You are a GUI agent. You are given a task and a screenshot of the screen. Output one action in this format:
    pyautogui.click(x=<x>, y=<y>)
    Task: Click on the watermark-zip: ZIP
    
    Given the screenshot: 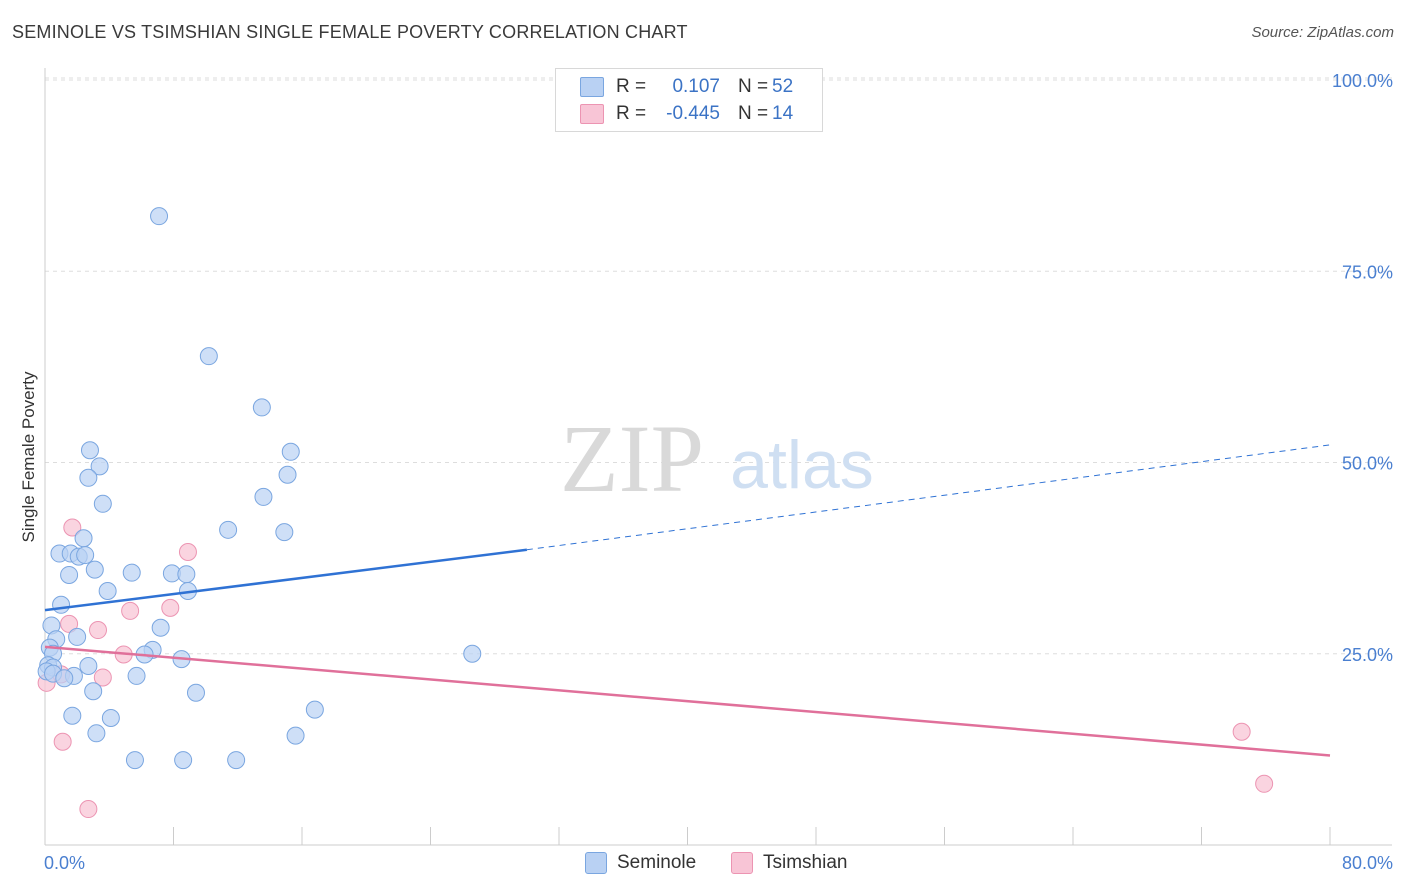 What is the action you would take?
    pyautogui.click(x=632, y=458)
    